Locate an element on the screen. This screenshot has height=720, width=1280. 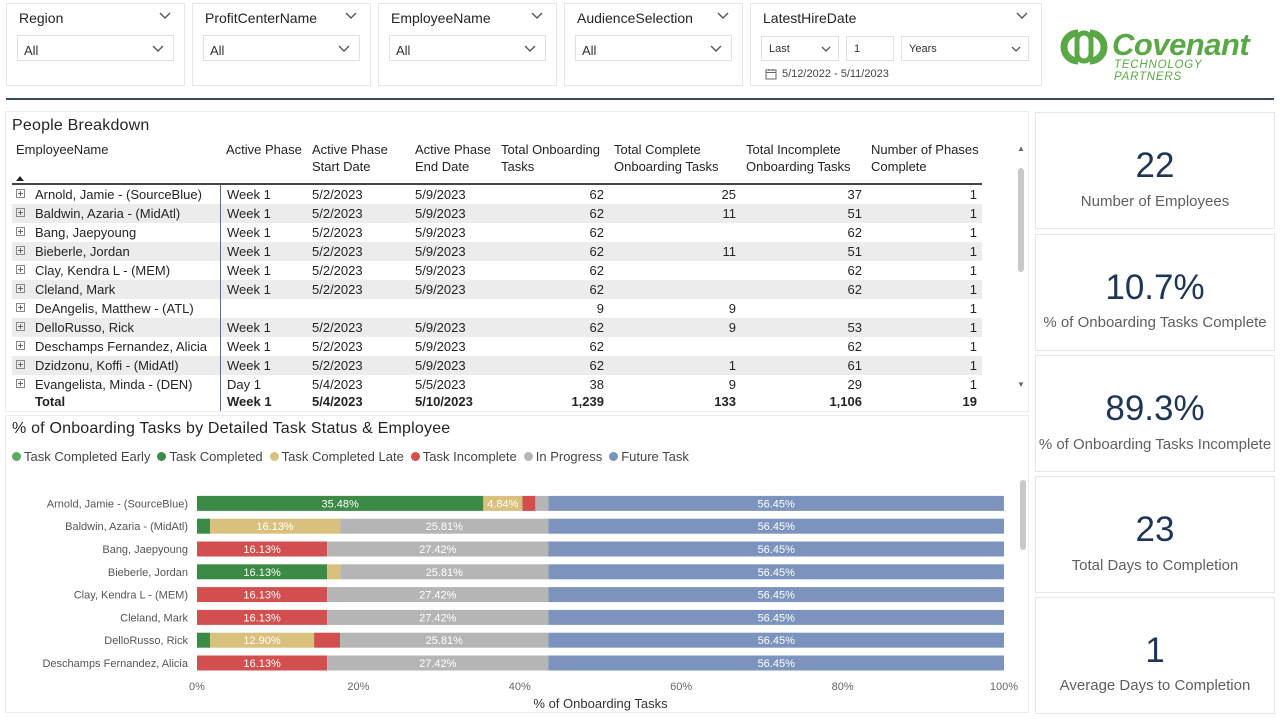
table-row: Cleland, Mark Week 1 5/2/2023 5/9/2023 62 62 1 is located at coordinates (497, 289).